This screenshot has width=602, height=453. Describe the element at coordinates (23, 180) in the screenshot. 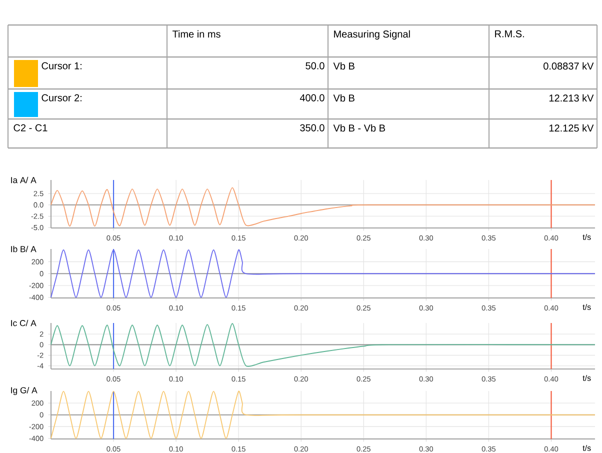

I see `y-axis-title: Ia A/ A` at that location.